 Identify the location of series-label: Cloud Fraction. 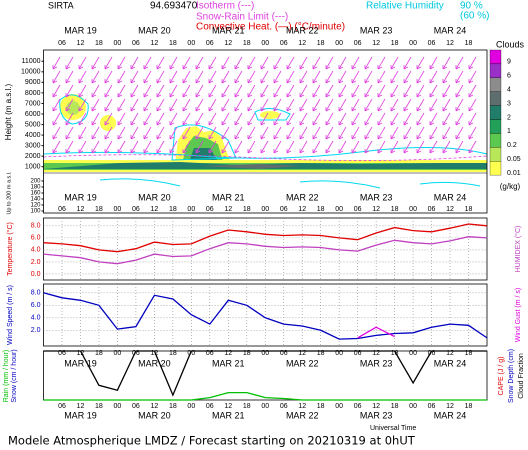
(521, 376).